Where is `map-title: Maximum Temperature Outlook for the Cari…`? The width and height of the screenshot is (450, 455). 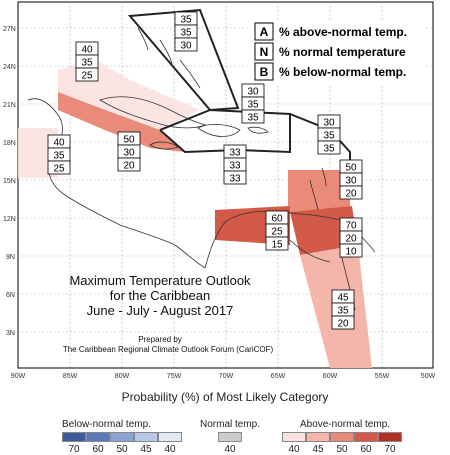 map-title: Maximum Temperature Outlook for the Cari… is located at coordinates (168, 313).